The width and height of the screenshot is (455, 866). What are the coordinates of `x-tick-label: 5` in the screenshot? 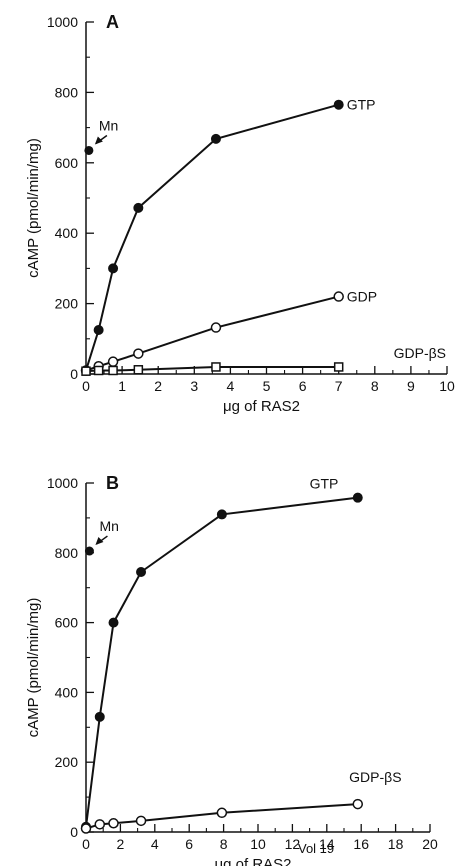 It's located at (267, 386).